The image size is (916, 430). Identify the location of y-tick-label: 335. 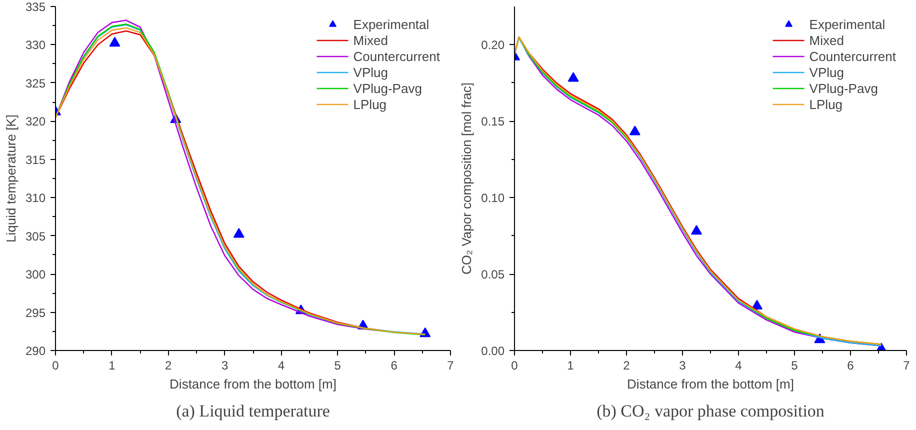
(35, 7).